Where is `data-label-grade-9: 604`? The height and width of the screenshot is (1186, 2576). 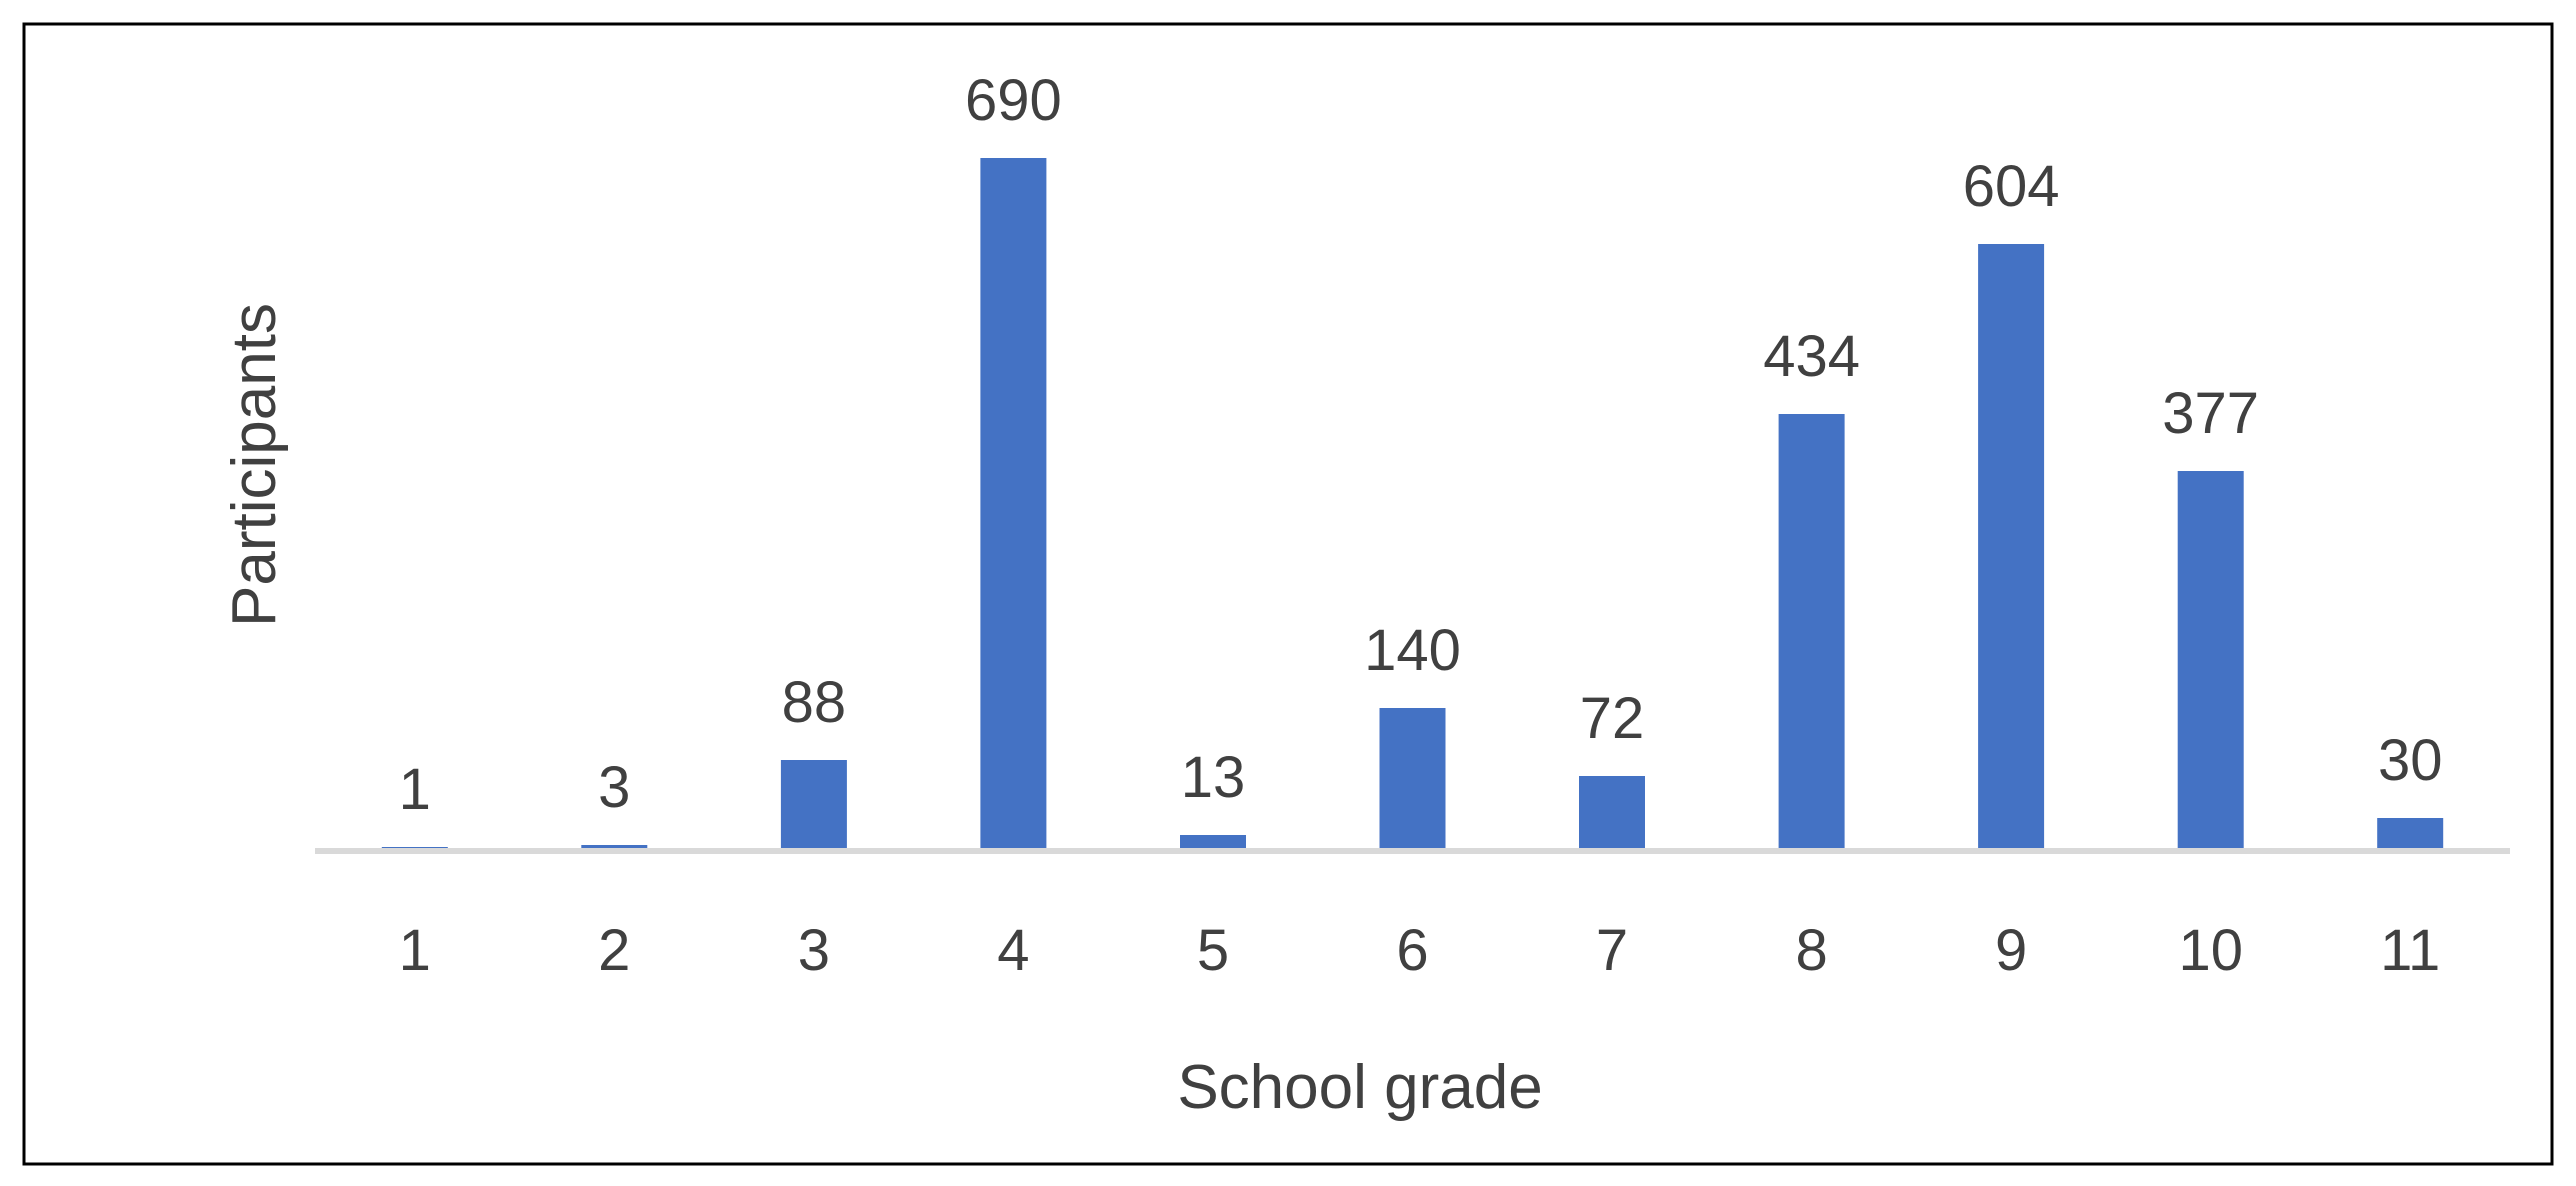 data-label-grade-9: 604 is located at coordinates (2011, 186).